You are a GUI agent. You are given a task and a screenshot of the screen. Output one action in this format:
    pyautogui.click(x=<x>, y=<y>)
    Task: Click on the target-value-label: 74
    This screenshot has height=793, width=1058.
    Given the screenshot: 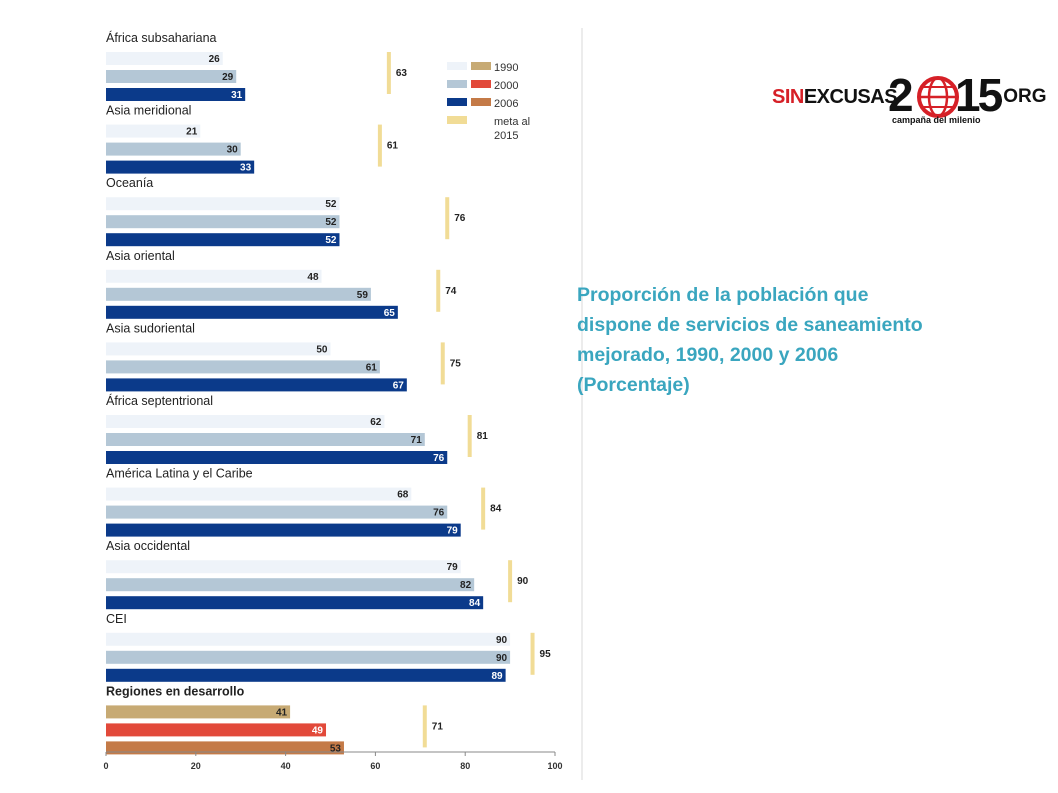 What is the action you would take?
    pyautogui.click(x=451, y=291)
    